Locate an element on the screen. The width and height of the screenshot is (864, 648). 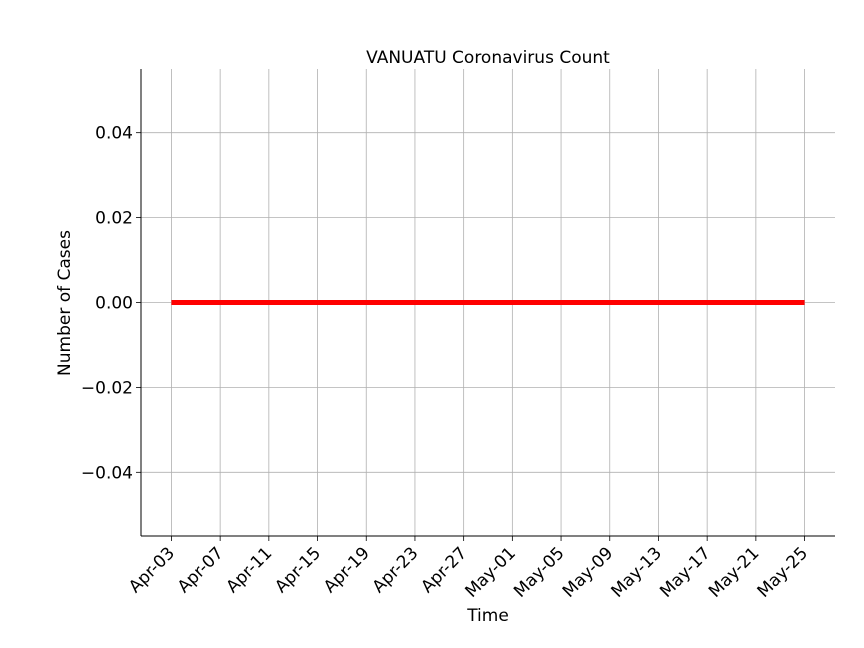
y-axis-label: Number of Cases is located at coordinates (65, 303).